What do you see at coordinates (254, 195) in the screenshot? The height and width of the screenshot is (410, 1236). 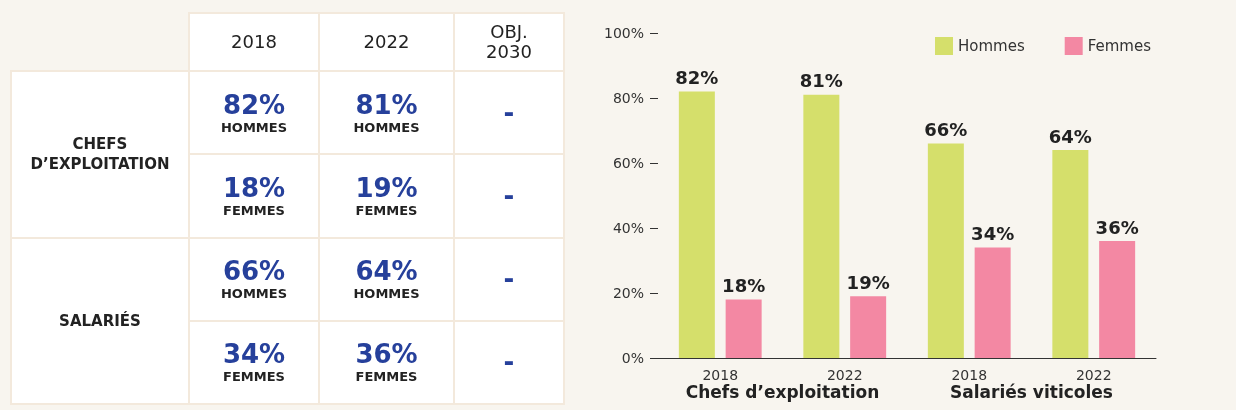 I see `text: 18% FEMMES` at bounding box center [254, 195].